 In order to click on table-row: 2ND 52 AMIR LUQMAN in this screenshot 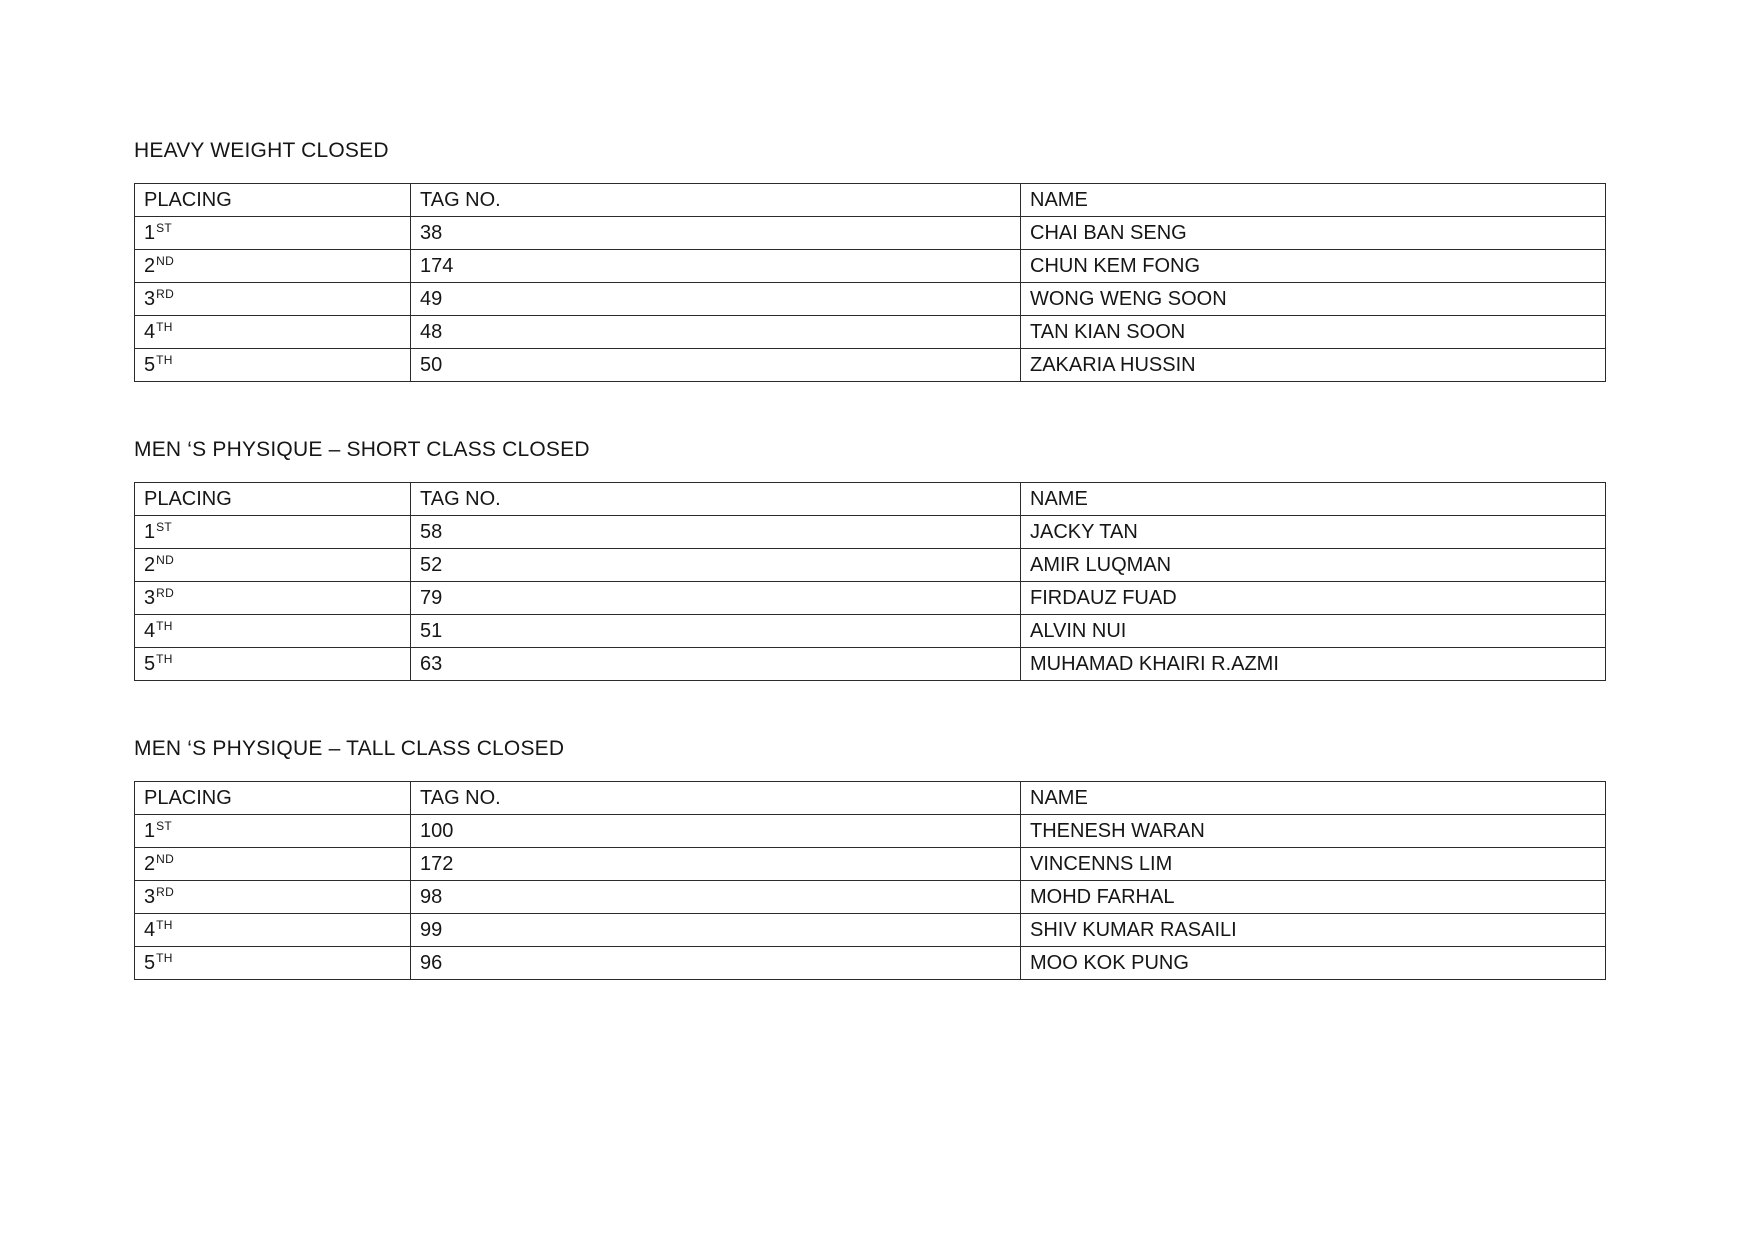, I will do `click(870, 565)`.